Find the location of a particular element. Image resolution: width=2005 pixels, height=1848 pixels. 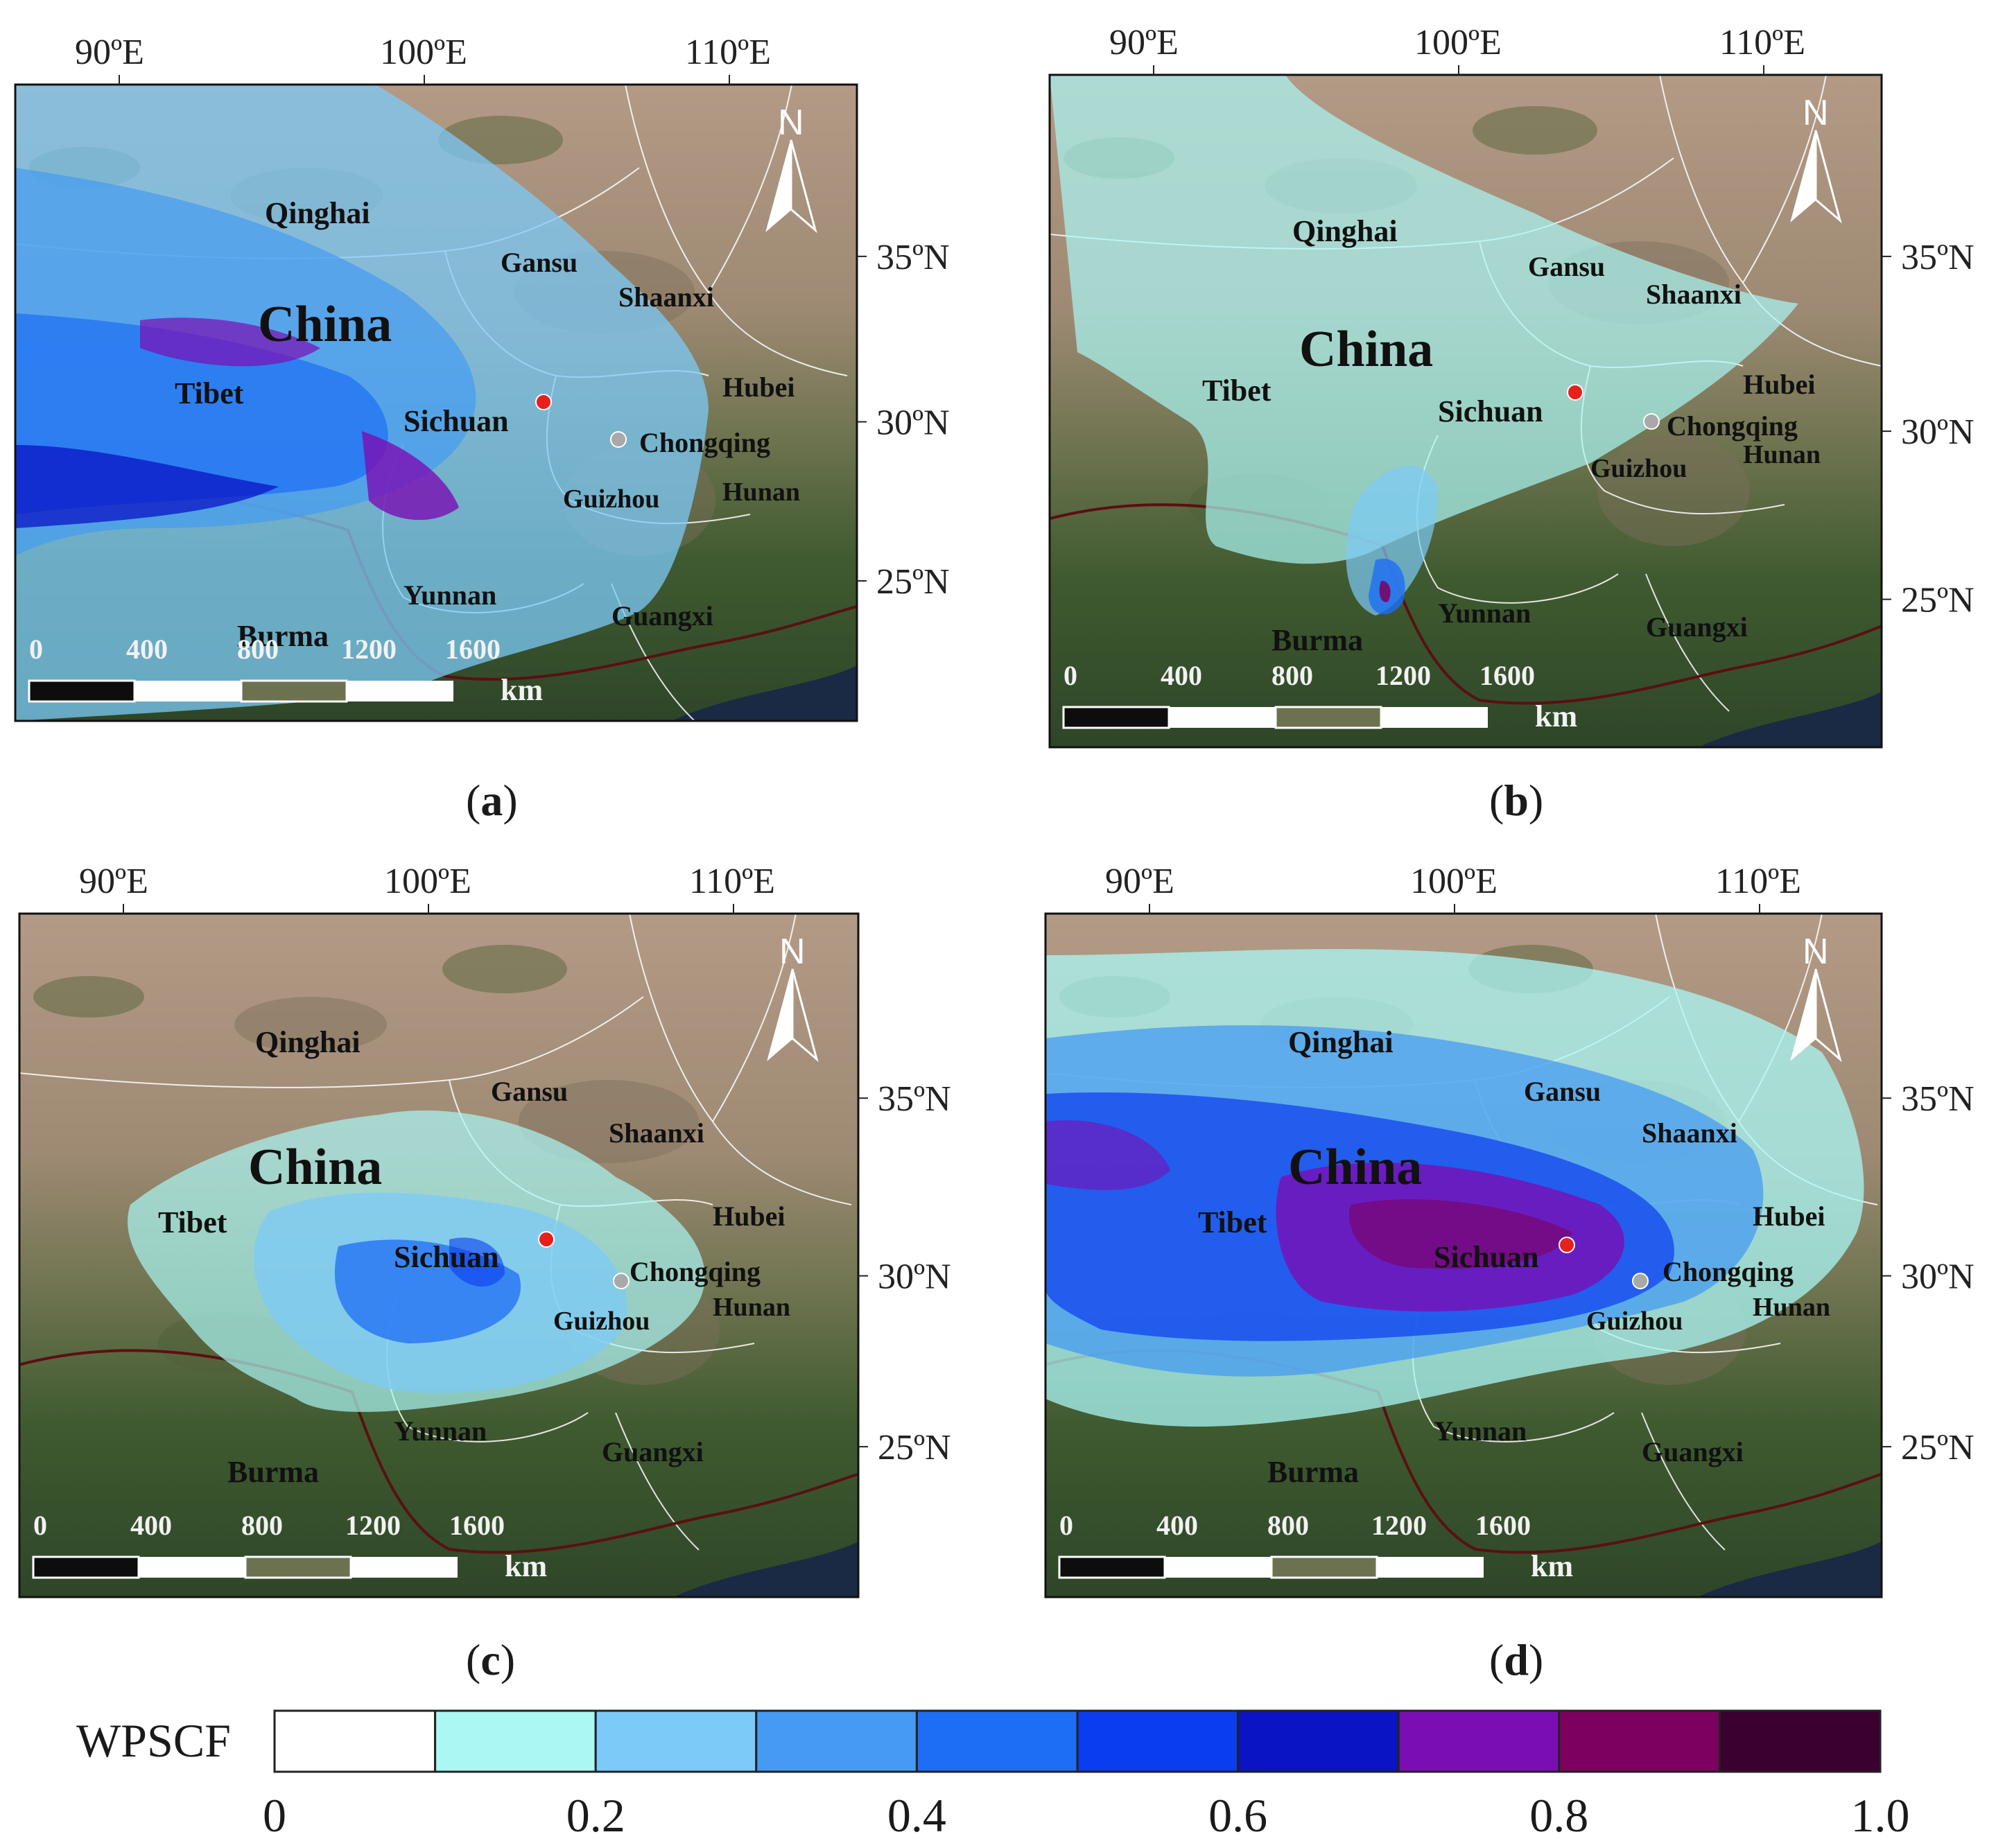

legend-tick-label: 0.4 is located at coordinates (916, 1816).